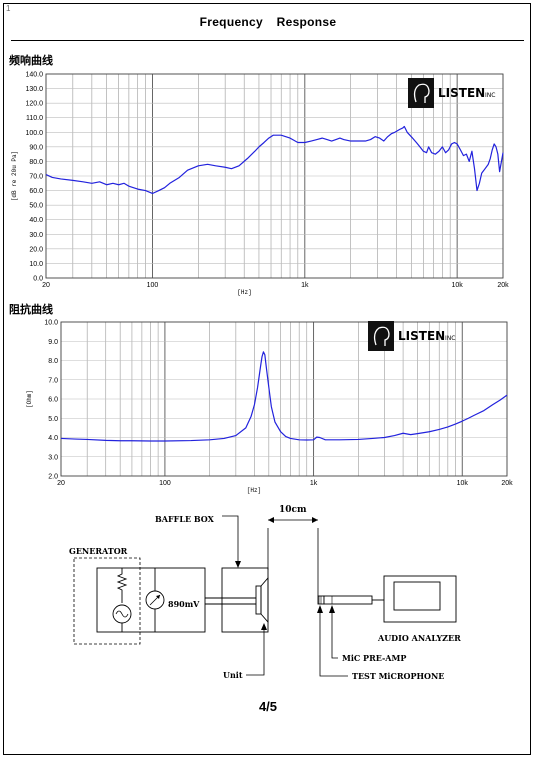  What do you see at coordinates (34, 75) in the screenshot?
I see `y-tick-label: 140.0` at bounding box center [34, 75].